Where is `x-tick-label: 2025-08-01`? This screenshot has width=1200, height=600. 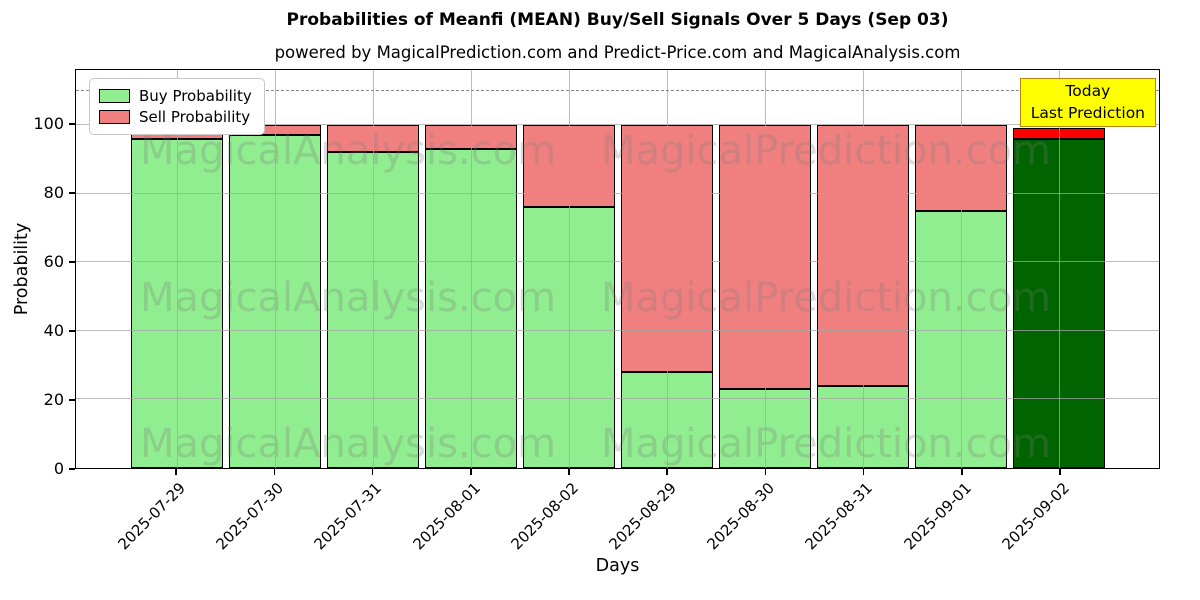
x-tick-label: 2025-08-01 is located at coordinates (446, 516).